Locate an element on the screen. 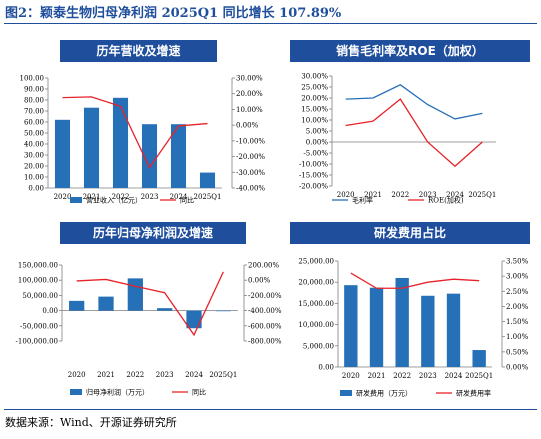 The width and height of the screenshot is (541, 439). left-axis-tick-label: -20.00% is located at coordinates (313, 187).